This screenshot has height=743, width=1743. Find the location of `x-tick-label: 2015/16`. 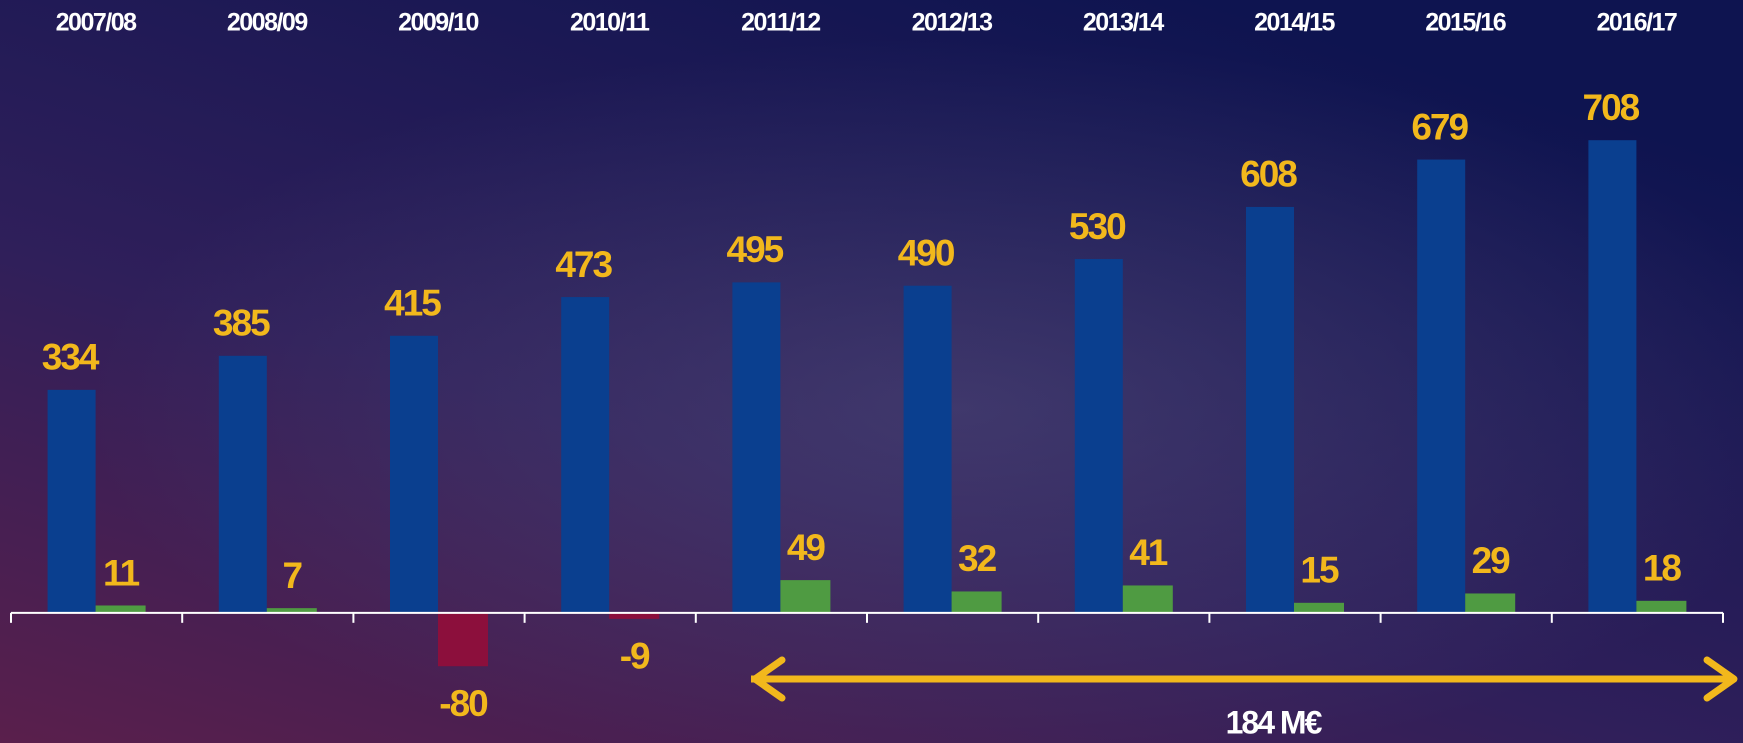

x-tick-label: 2015/16 is located at coordinates (1465, 23).